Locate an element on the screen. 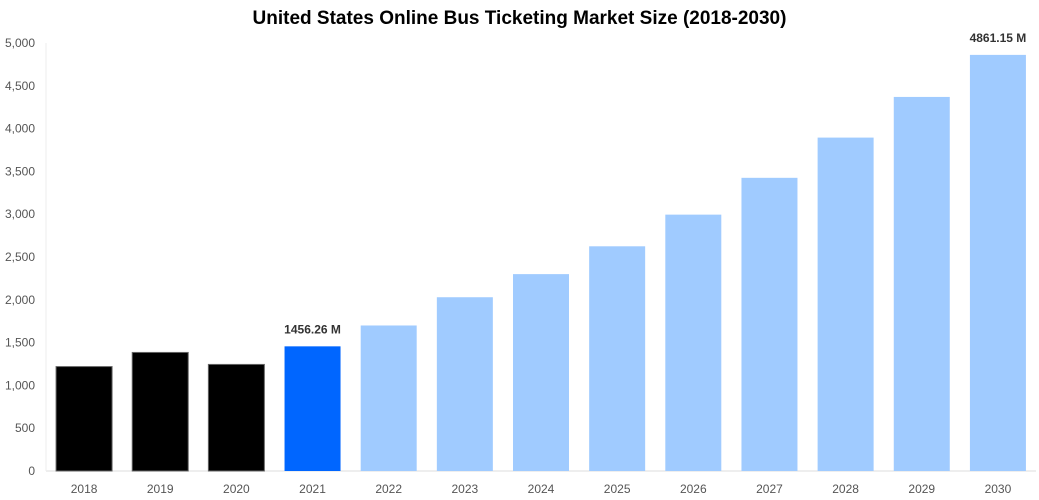 The width and height of the screenshot is (1039, 500). x-tick-label: 2026 is located at coordinates (693, 489).